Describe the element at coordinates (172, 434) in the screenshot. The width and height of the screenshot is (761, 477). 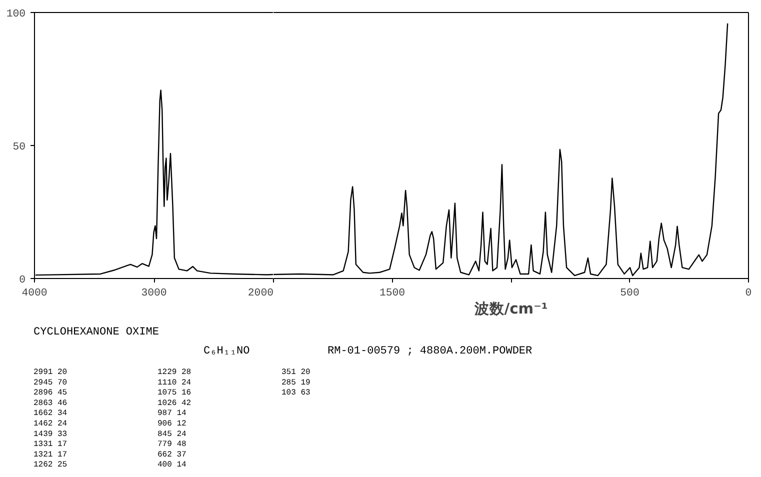
I see `text: 845 24` at that location.